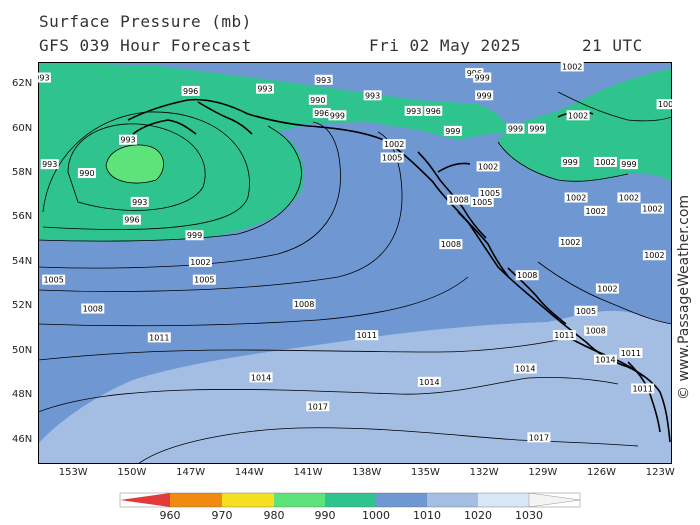  Describe the element at coordinates (274, 515) in the screenshot. I see `colorbar-value-label: 980` at that location.